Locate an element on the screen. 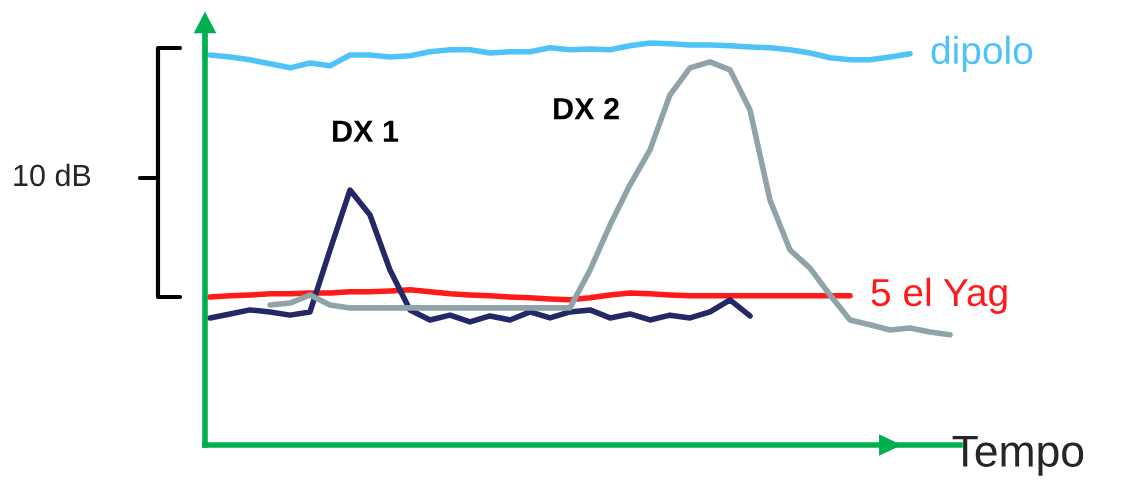 This screenshot has width=1124, height=488. series-label: dipolo is located at coordinates (982, 53).